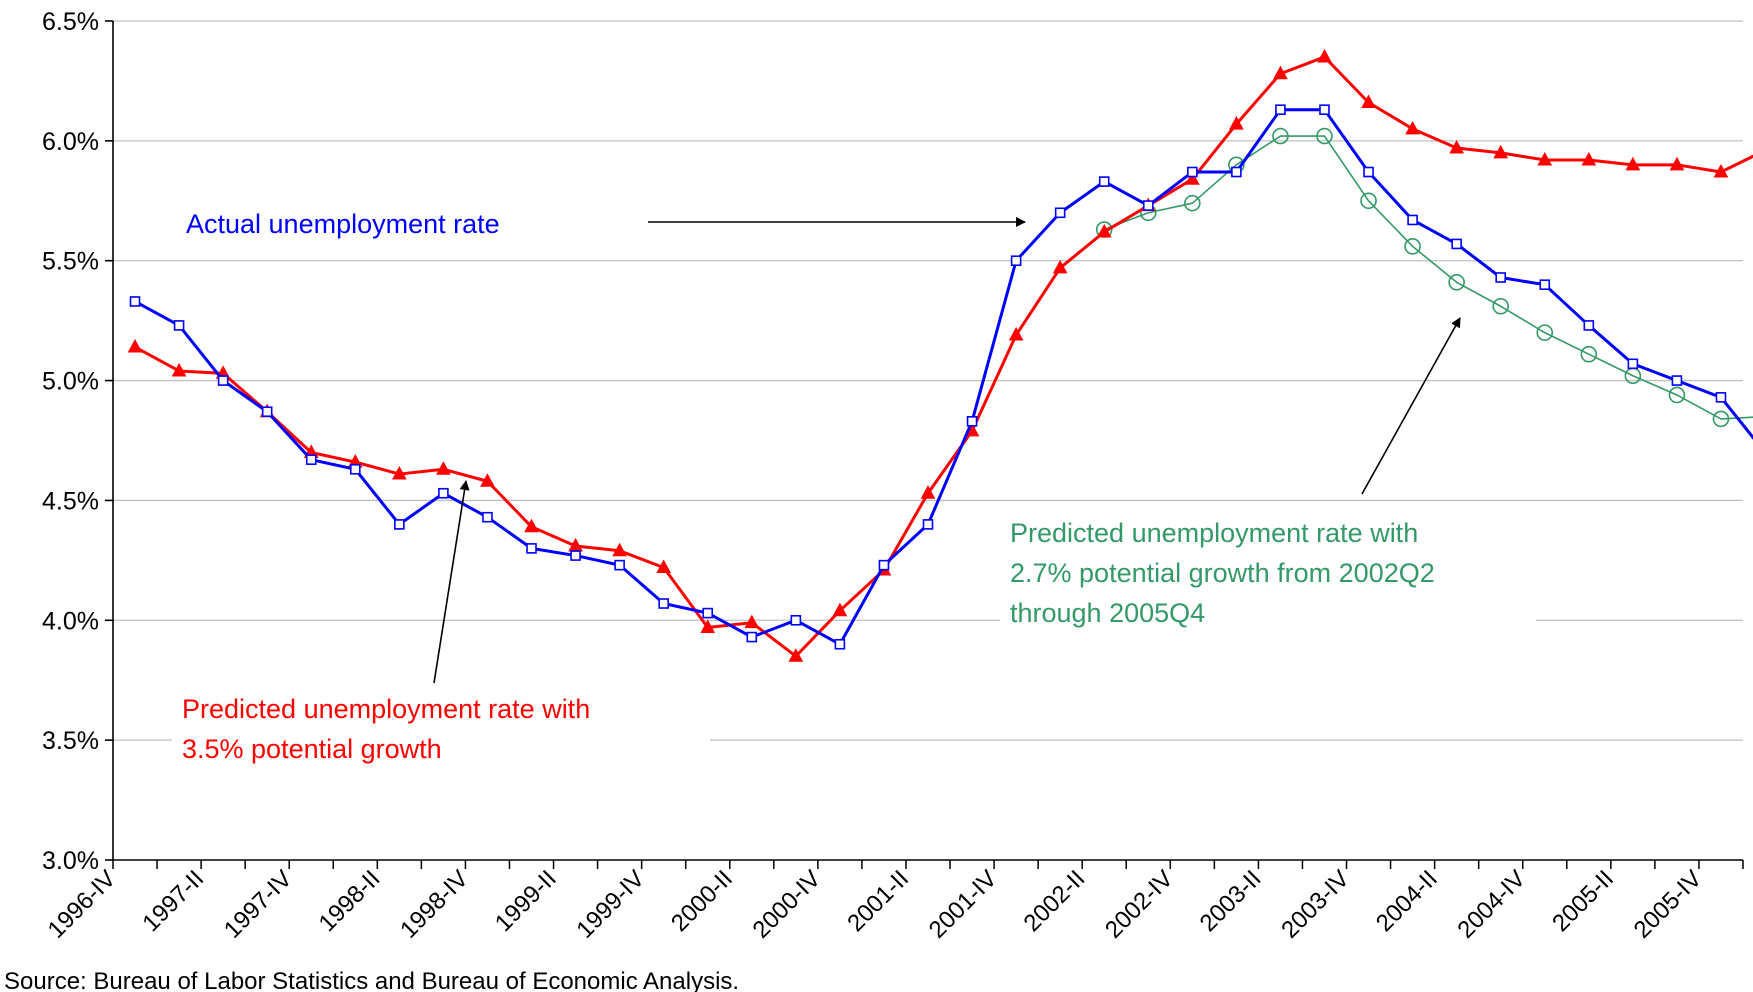 The height and width of the screenshot is (992, 1753). What do you see at coordinates (77, 441) in the screenshot?
I see `y-axis-ticks: 3.0% 3.5% 4.0% 4.5% 5.0% 5.5% 6.0% 6.5%` at bounding box center [77, 441].